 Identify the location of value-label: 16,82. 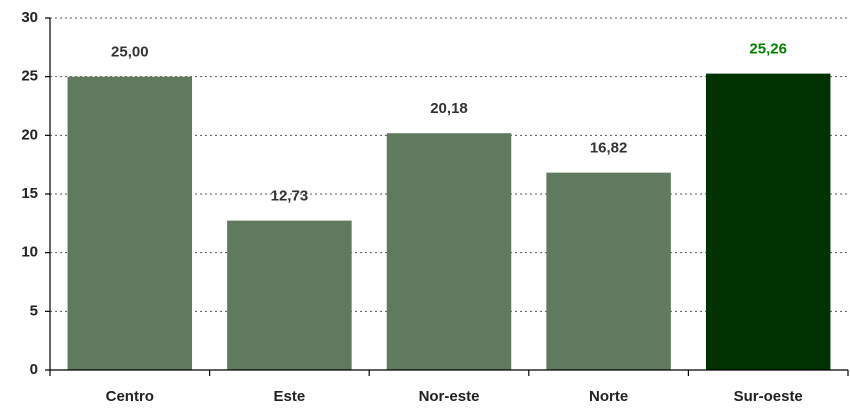
(609, 148).